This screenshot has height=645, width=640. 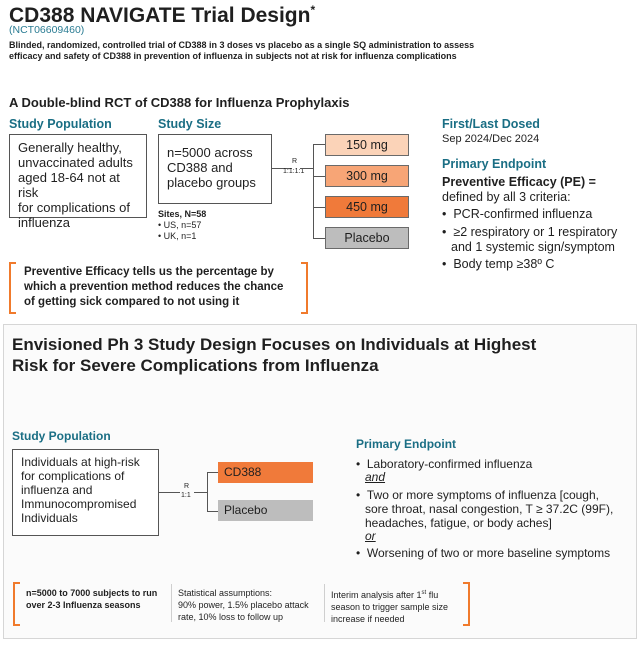 I want to click on endpoint-item-1: • Laboratory-confirmed influenza, so click(x=444, y=464).